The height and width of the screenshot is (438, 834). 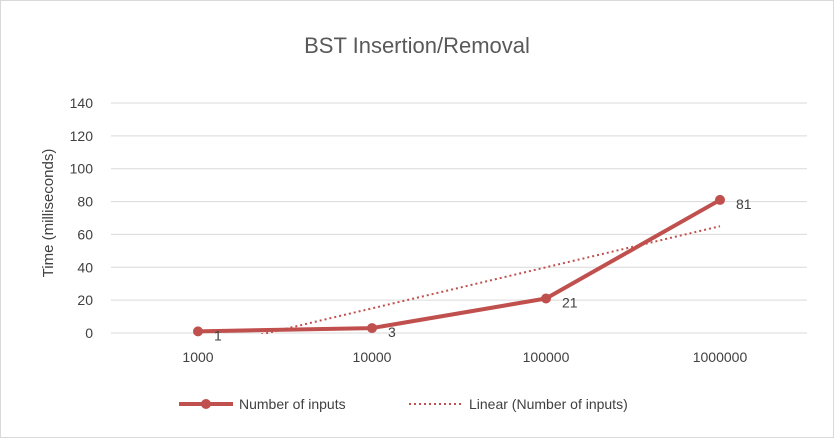 What do you see at coordinates (89, 333) in the screenshot?
I see `y-tick-label: 0` at bounding box center [89, 333].